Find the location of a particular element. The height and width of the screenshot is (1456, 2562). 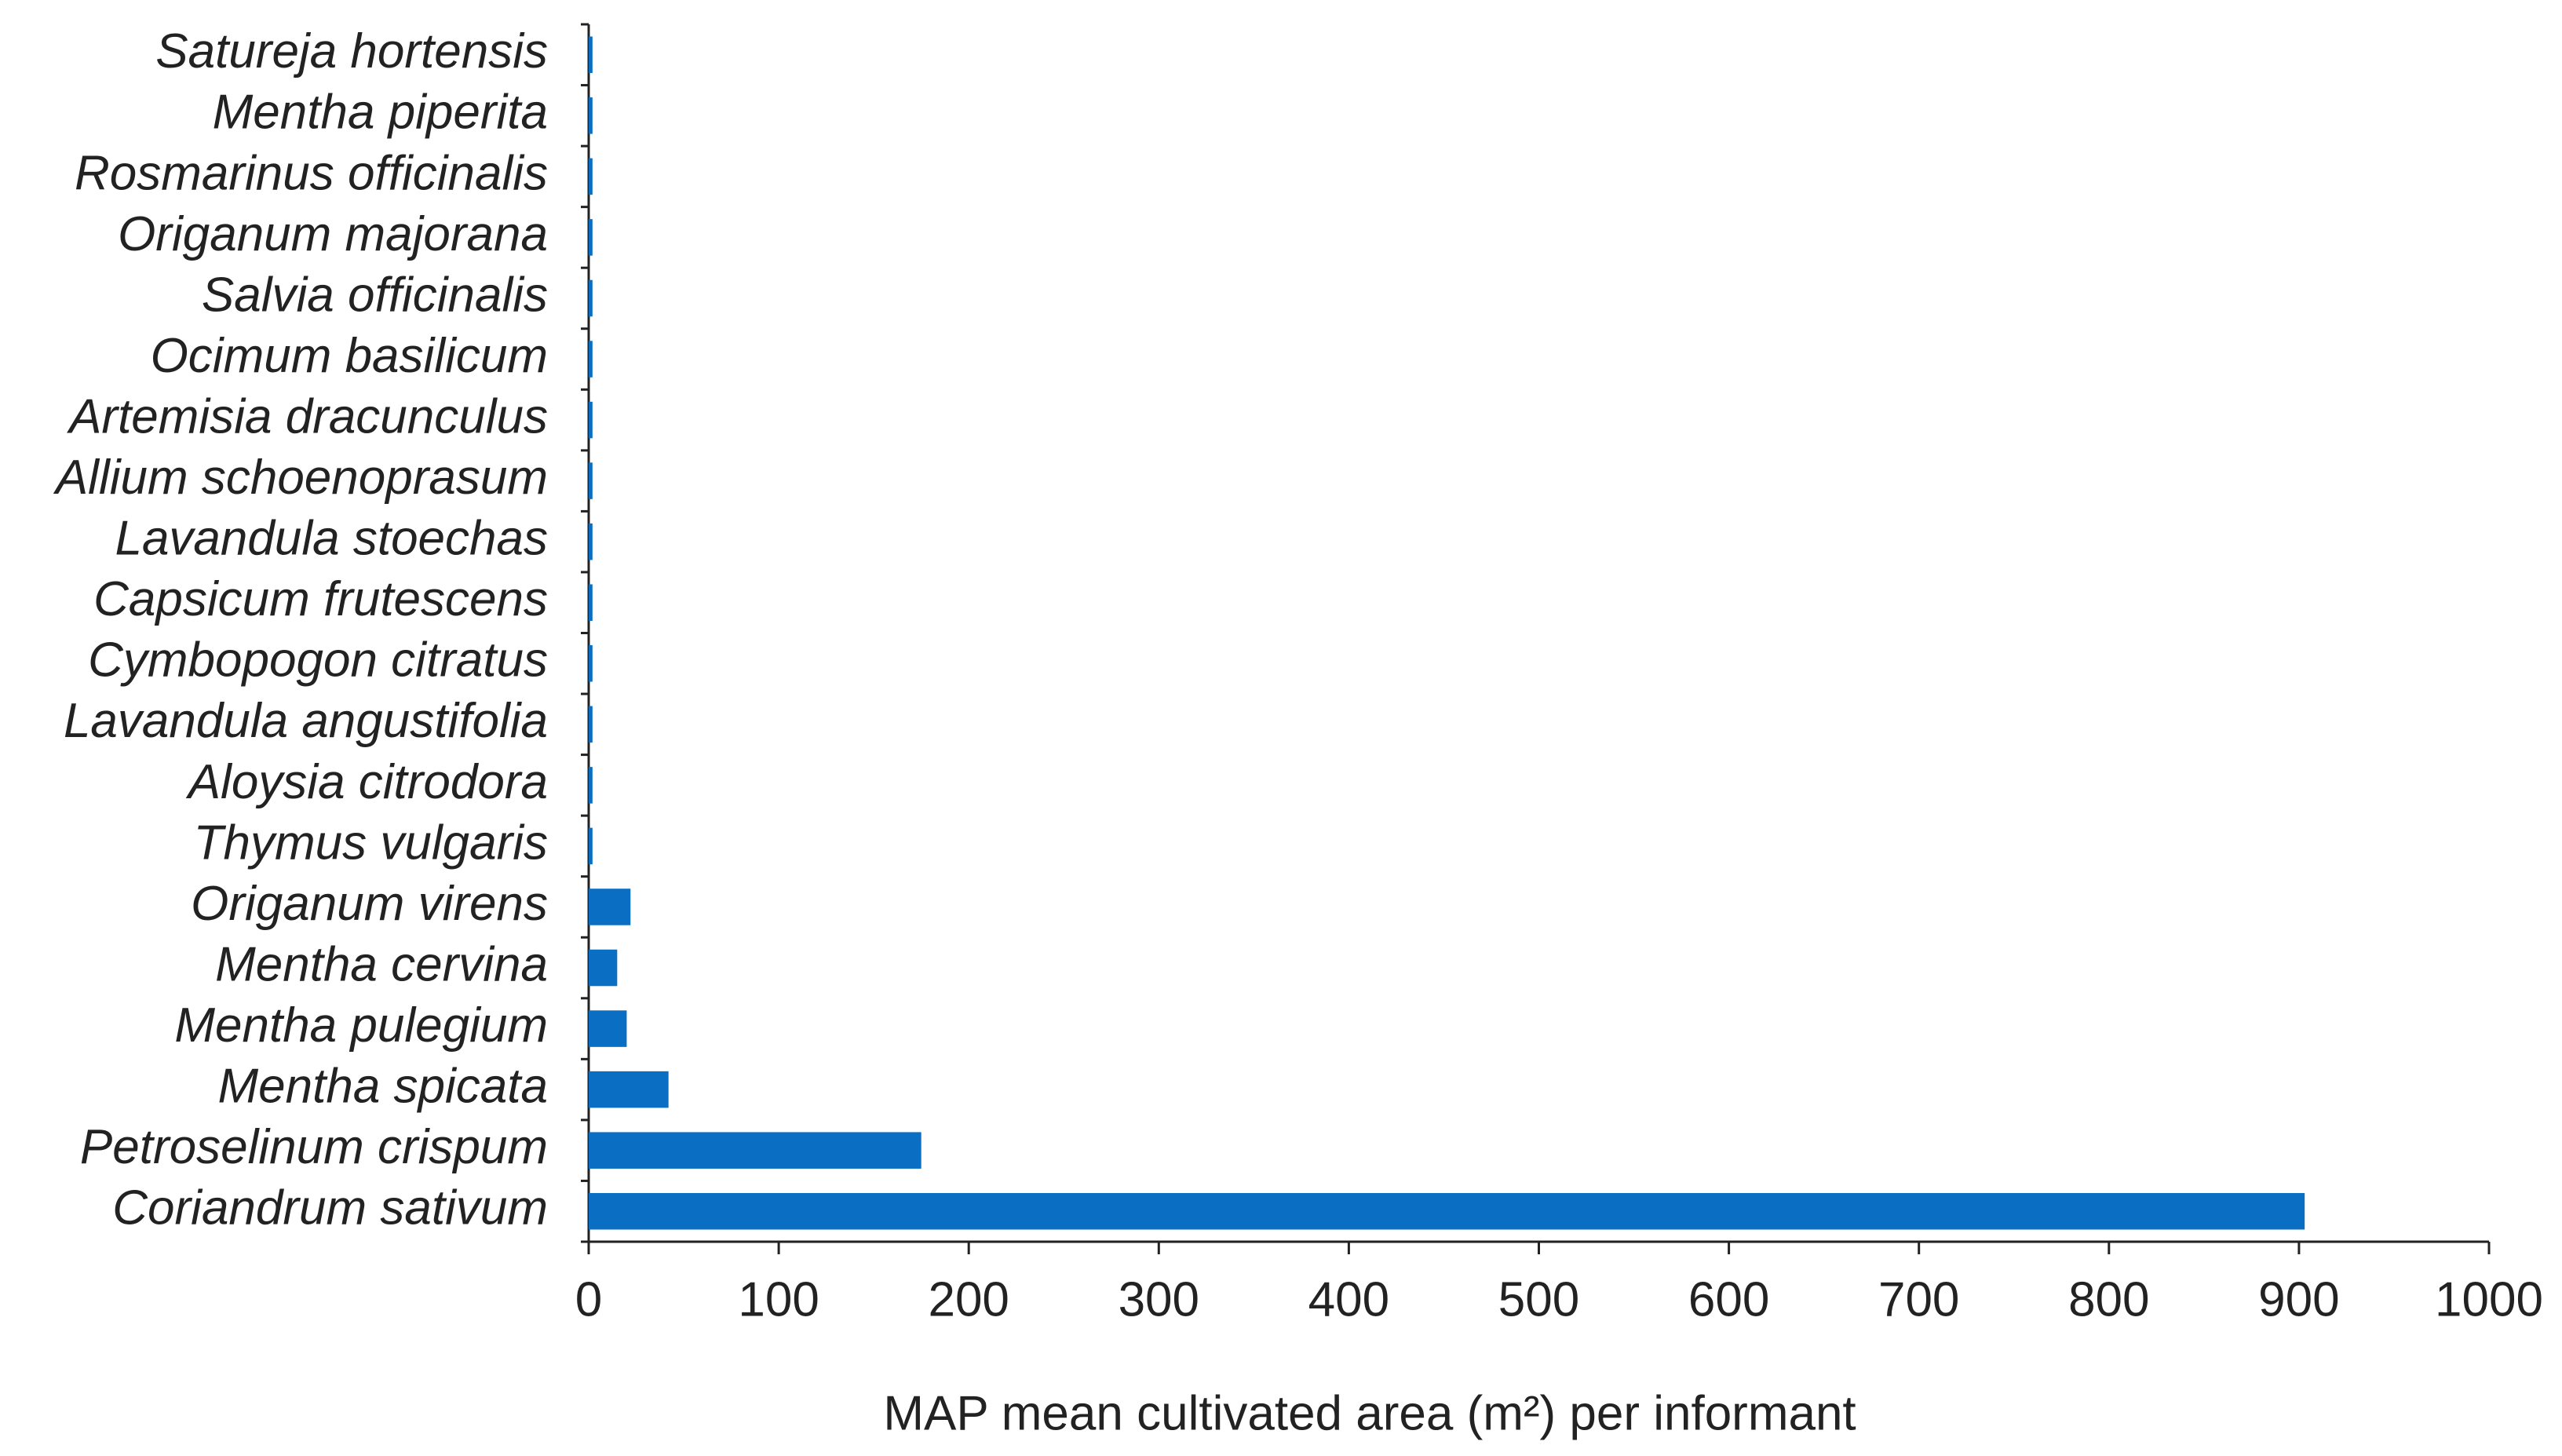

y-tick-label: Salvia officinalis is located at coordinates (375, 295).